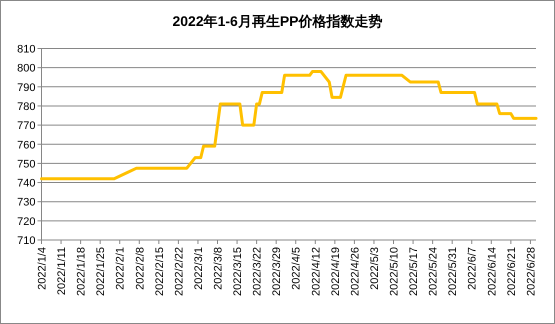  I want to click on chart-title: 2022年1-6月再生PP价格指数走势, so click(277, 21).